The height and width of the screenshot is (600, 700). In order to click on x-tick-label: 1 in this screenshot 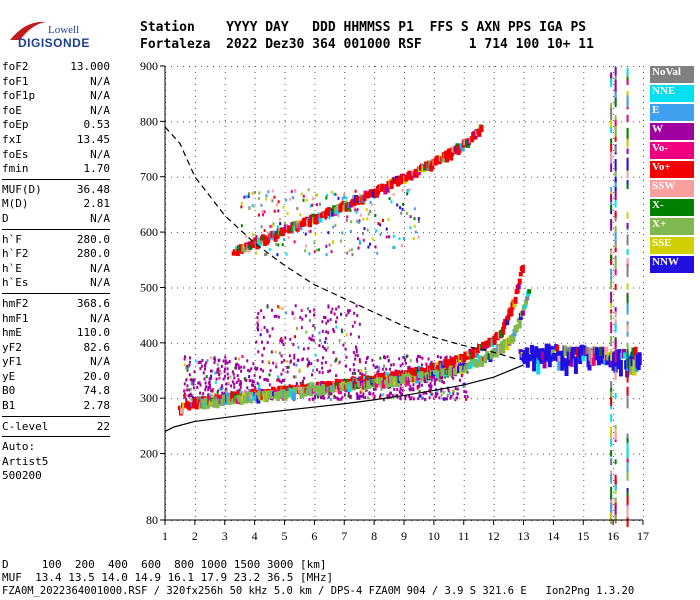, I will do `click(165, 536)`.